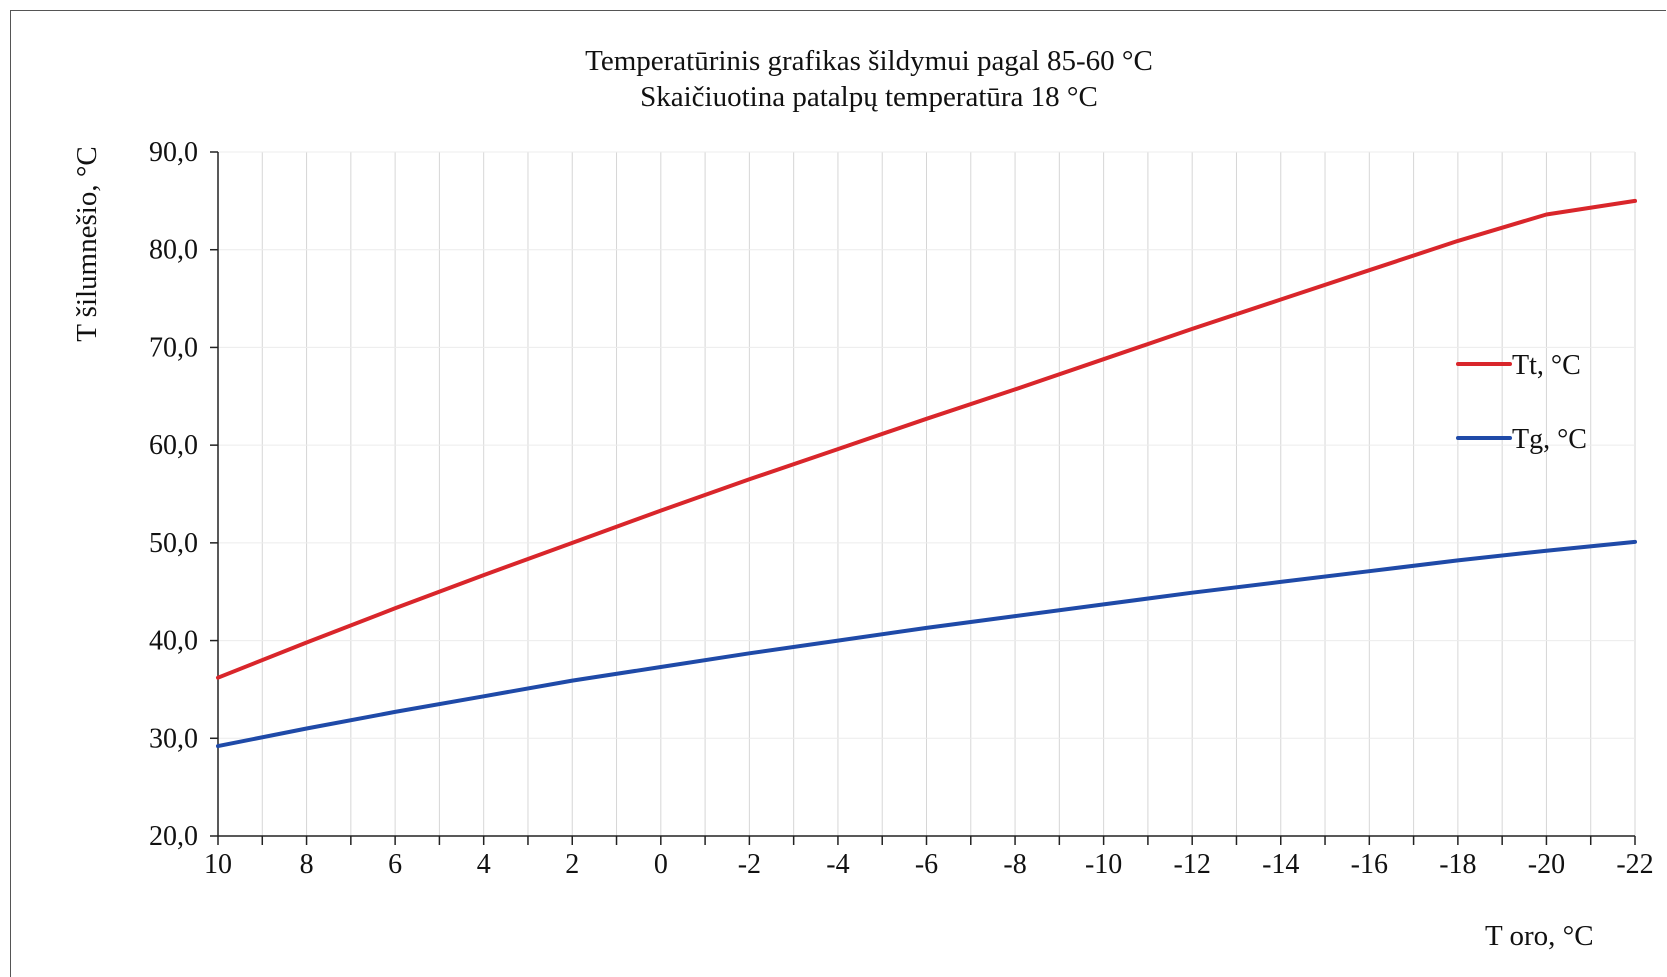 This screenshot has width=1667, height=977. What do you see at coordinates (1192, 864) in the screenshot?
I see `x-tick-label: -12` at bounding box center [1192, 864].